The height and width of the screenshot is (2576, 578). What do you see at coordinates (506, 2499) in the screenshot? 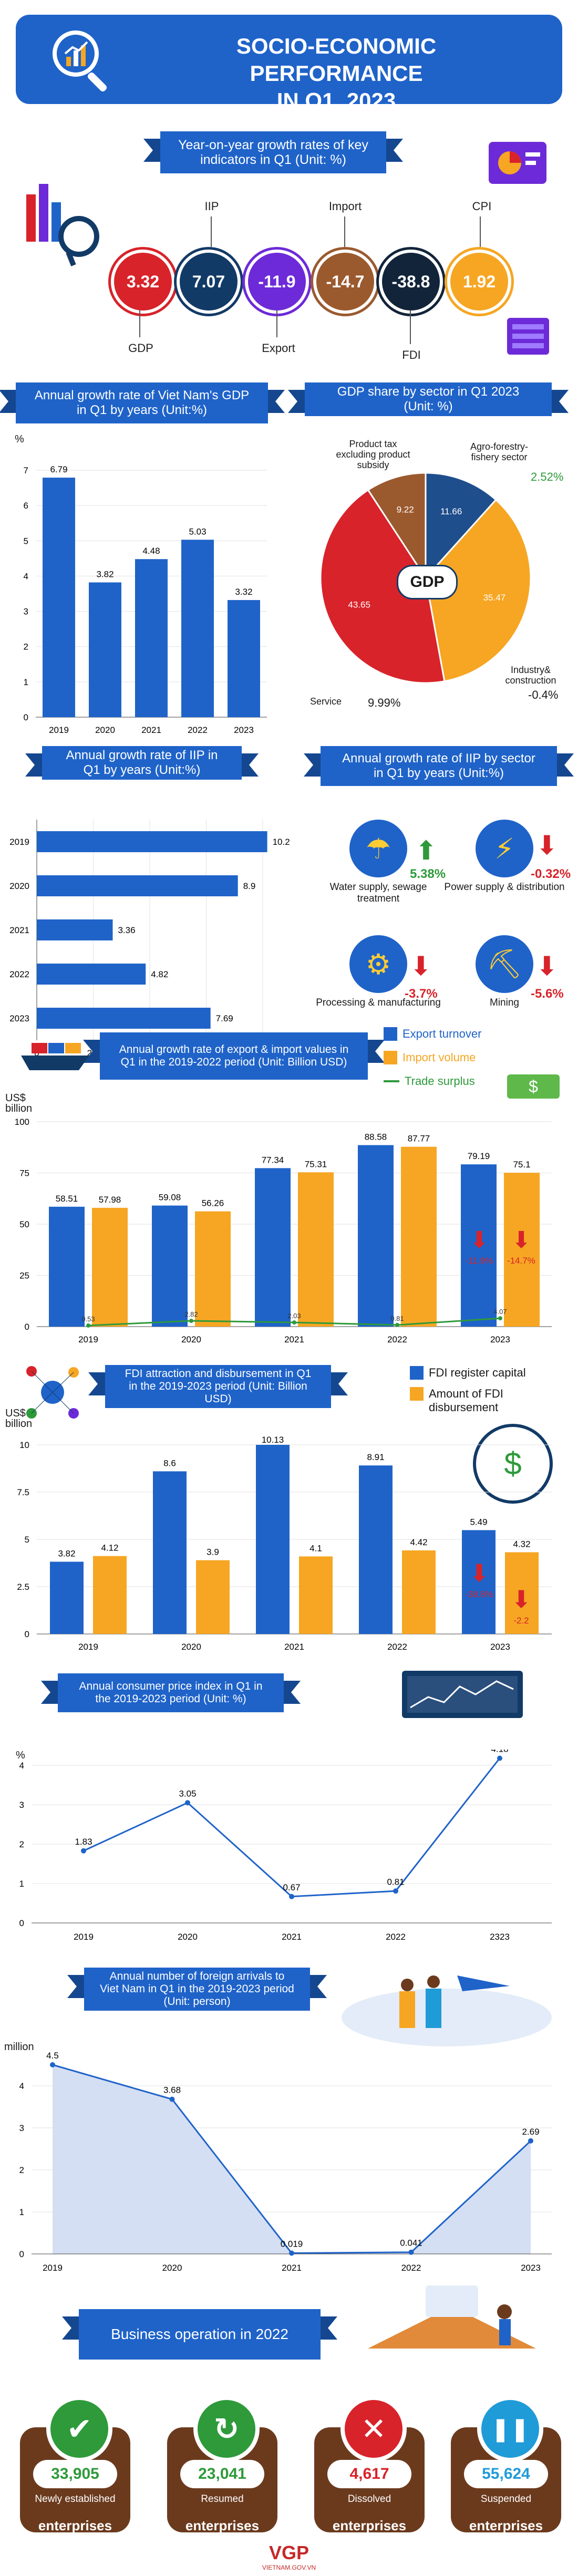
I see `biz-suspended-label: Suspended` at bounding box center [506, 2499].